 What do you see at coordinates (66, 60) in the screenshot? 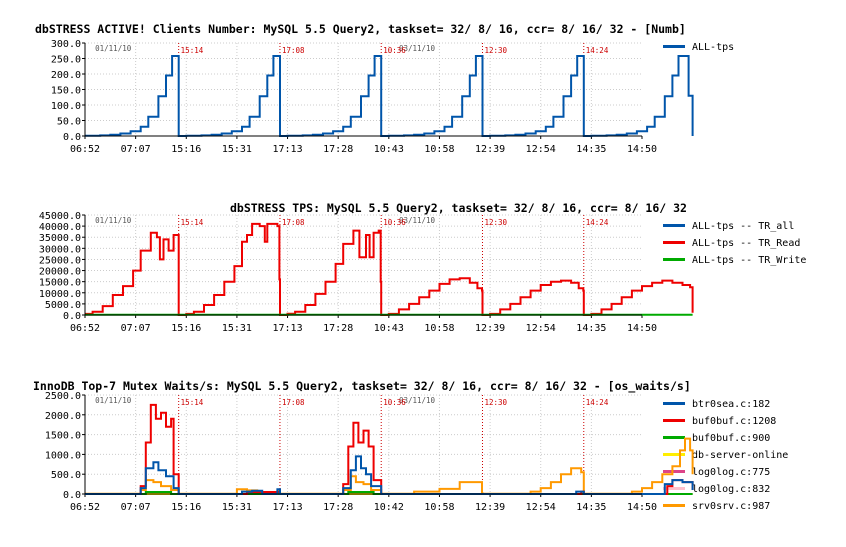
I see `y-tick-label: 250.0` at bounding box center [66, 60].